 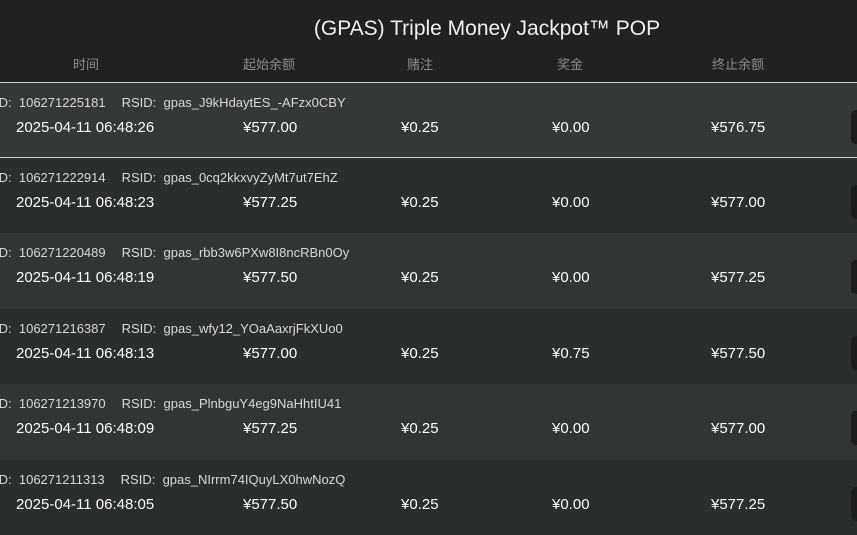 What do you see at coordinates (738, 63) in the screenshot?
I see `col-end-balance: 终止余额` at bounding box center [738, 63].